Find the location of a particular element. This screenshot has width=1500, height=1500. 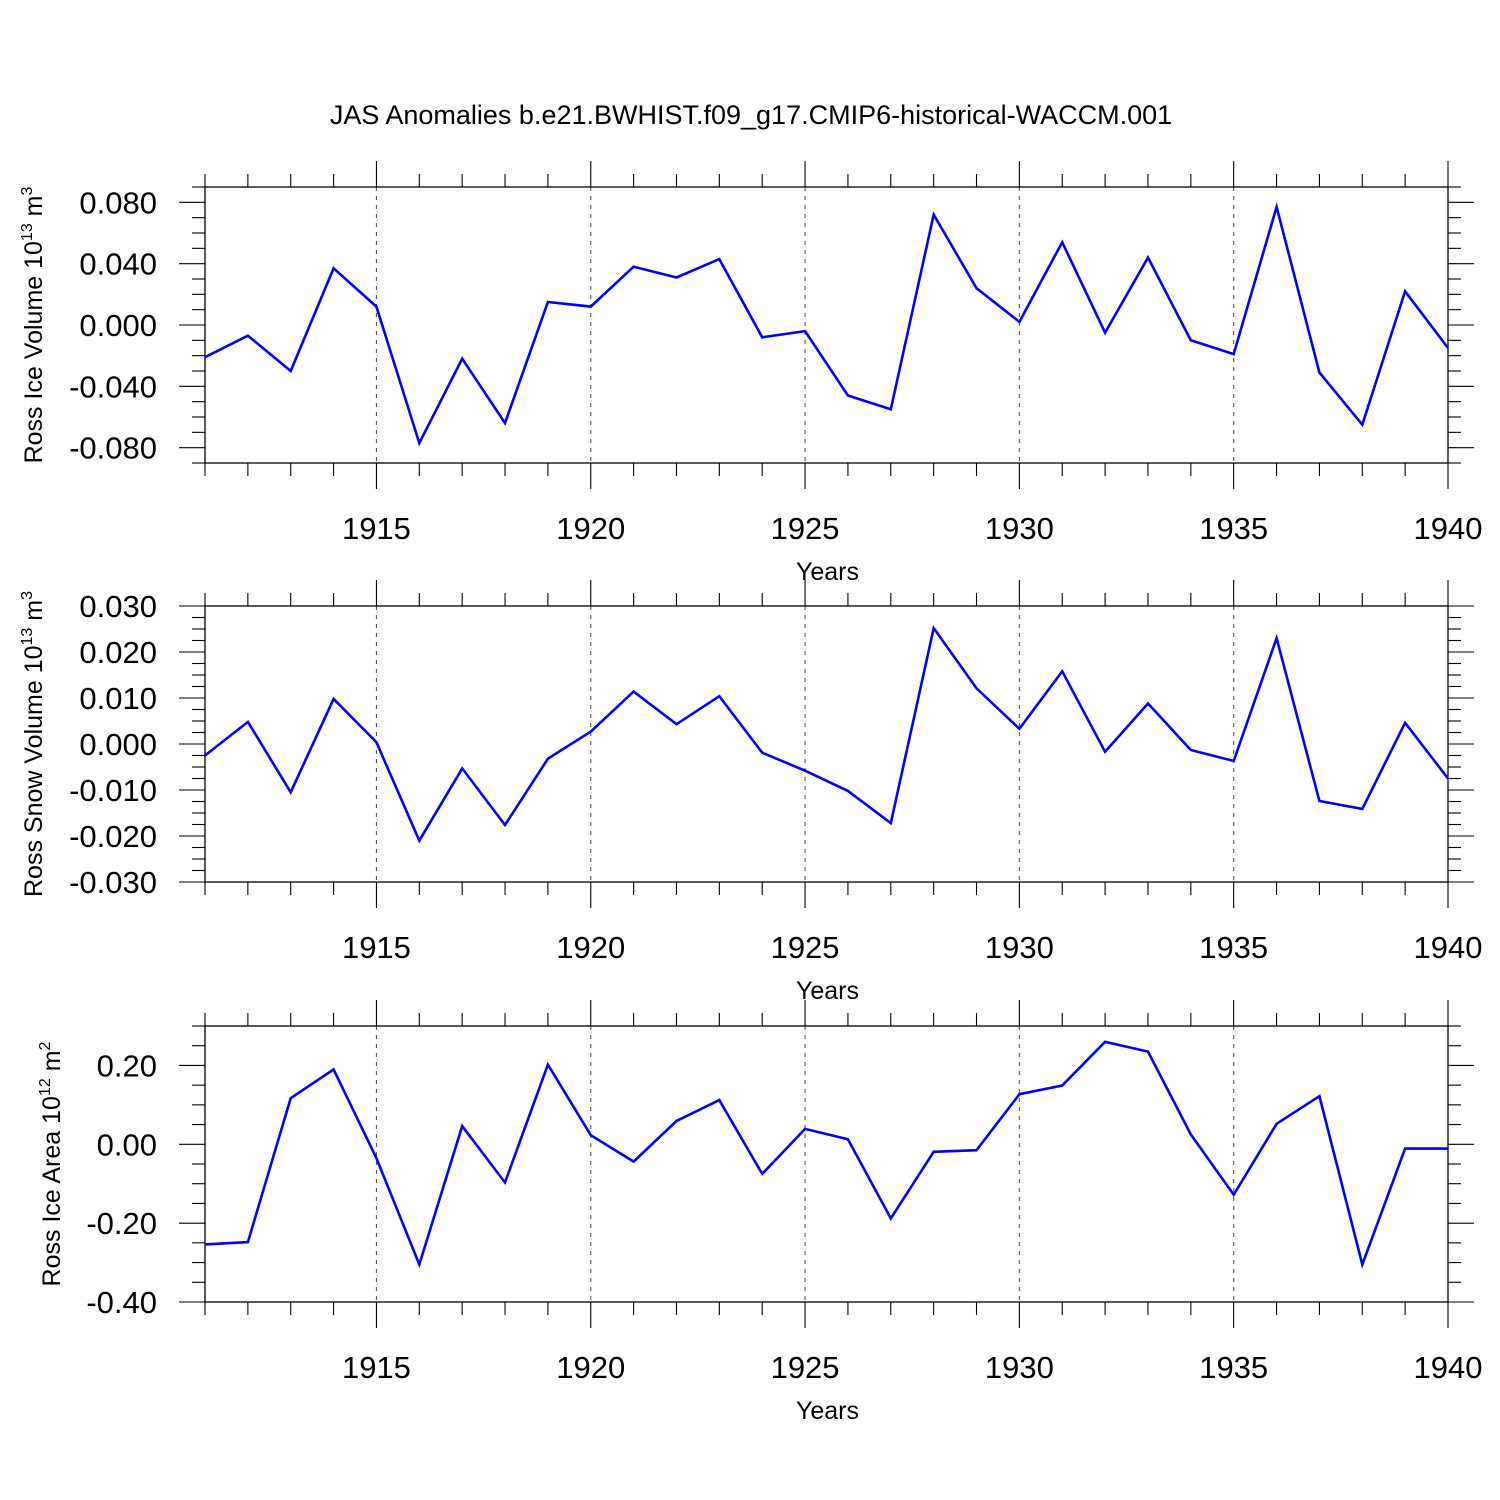

y-tick-label: 0.080 is located at coordinates (118, 202).